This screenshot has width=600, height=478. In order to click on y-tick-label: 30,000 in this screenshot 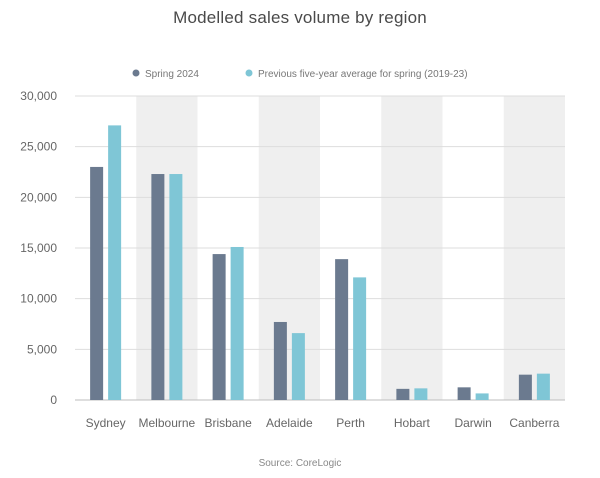, I will do `click(38, 96)`.